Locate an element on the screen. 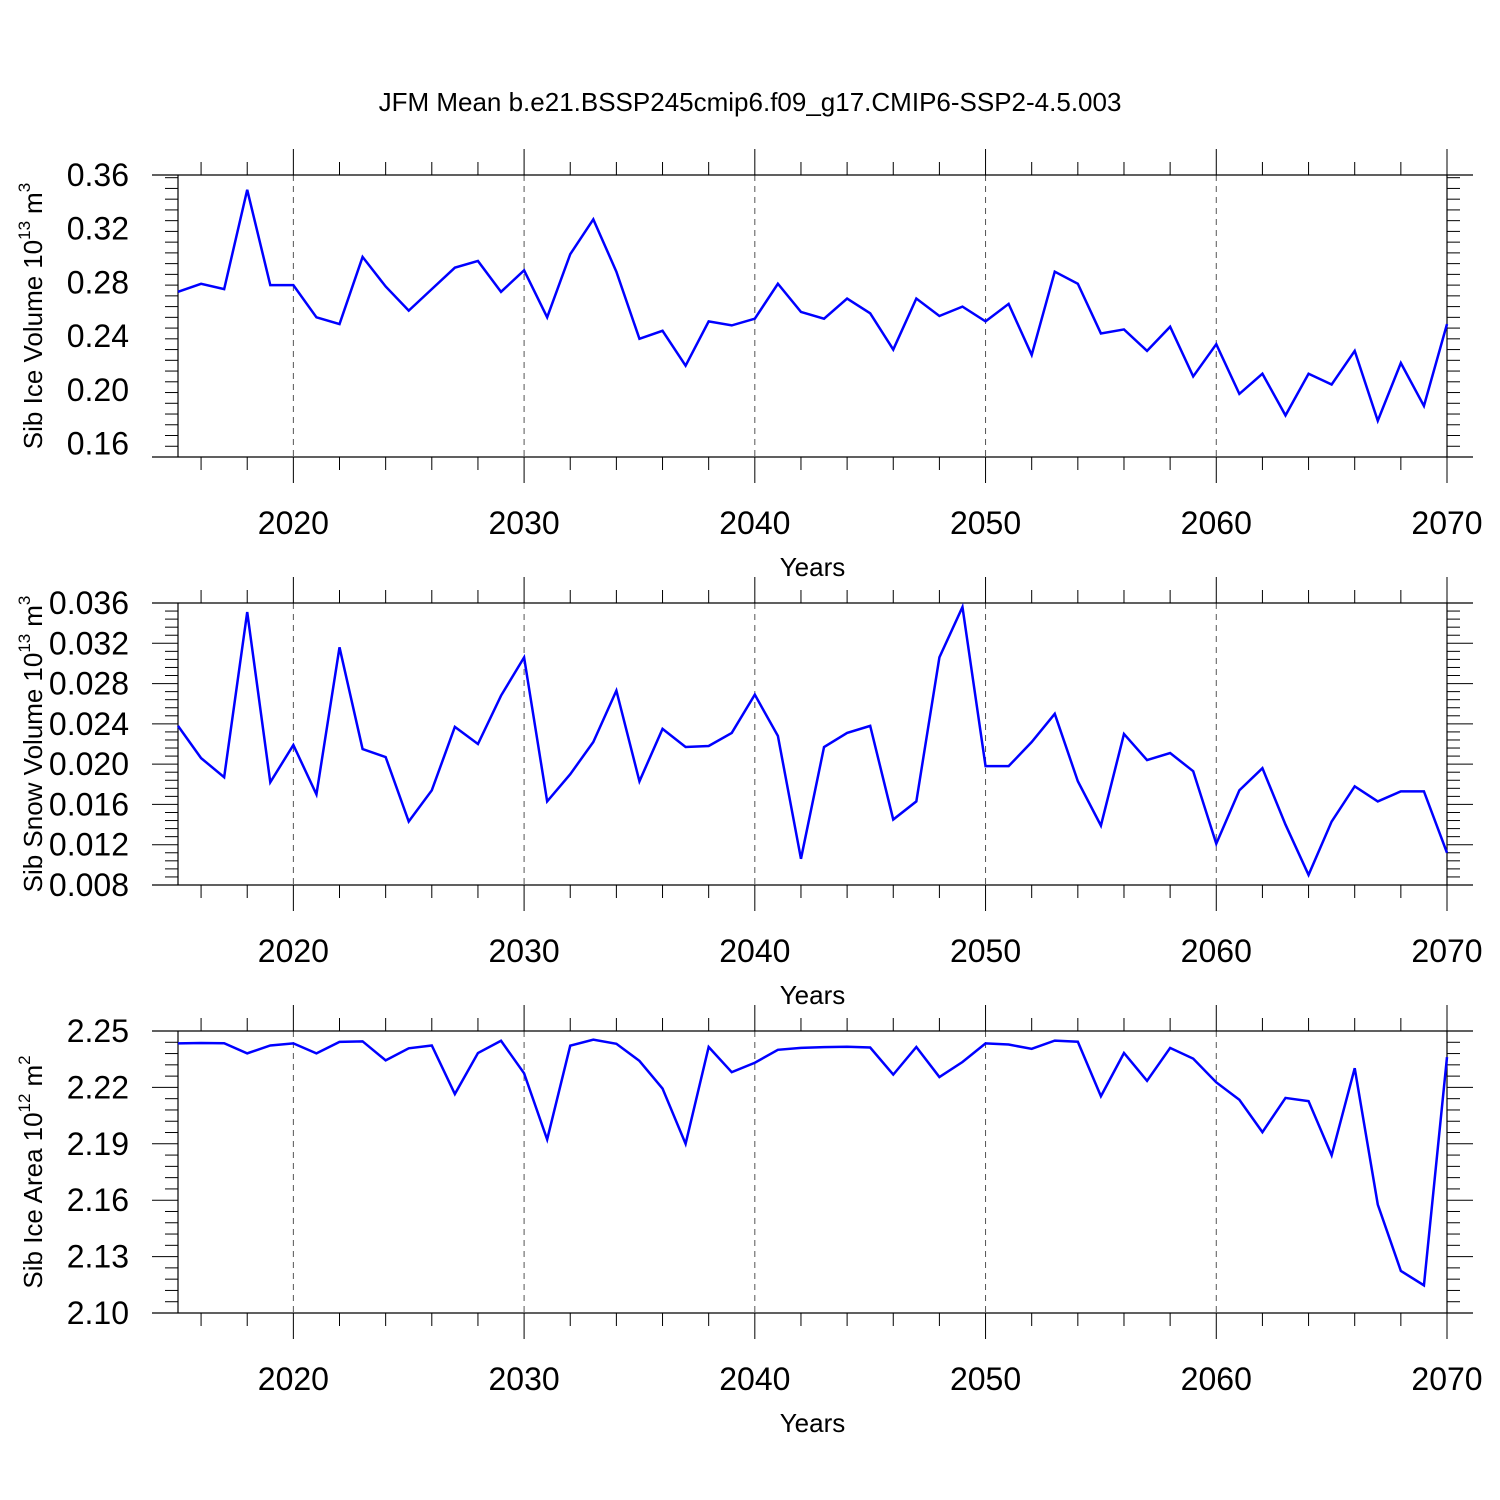 Image resolution: width=1500 pixels, height=1500 pixels. y-tick-label: 0.028 is located at coordinates (89, 684).